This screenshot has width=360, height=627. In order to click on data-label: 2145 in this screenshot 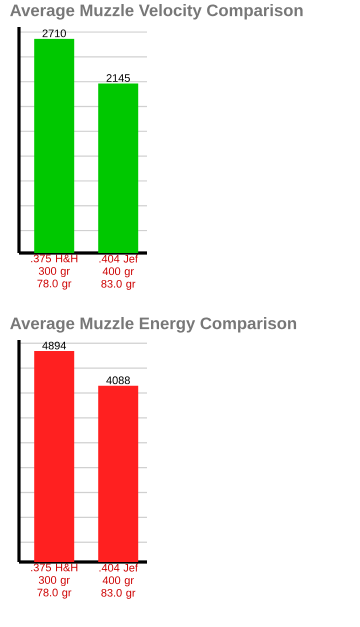, I will do `click(118, 78)`.